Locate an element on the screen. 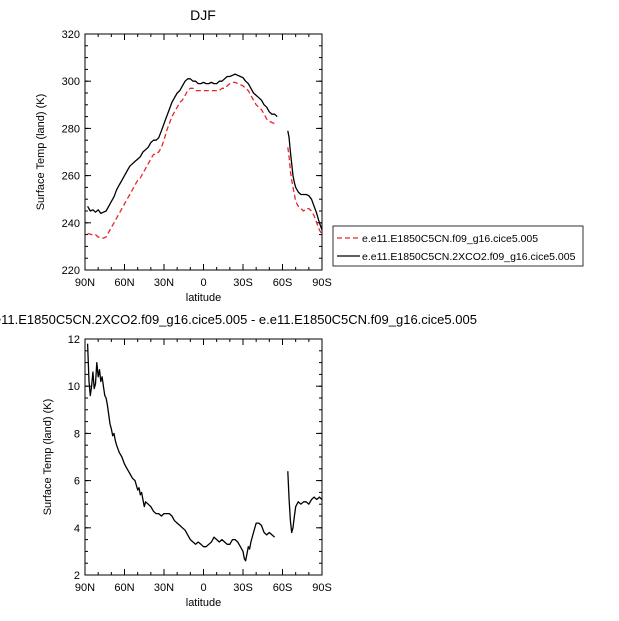 This screenshot has height=621, width=619. y-tick-label: 4 is located at coordinates (77, 529).